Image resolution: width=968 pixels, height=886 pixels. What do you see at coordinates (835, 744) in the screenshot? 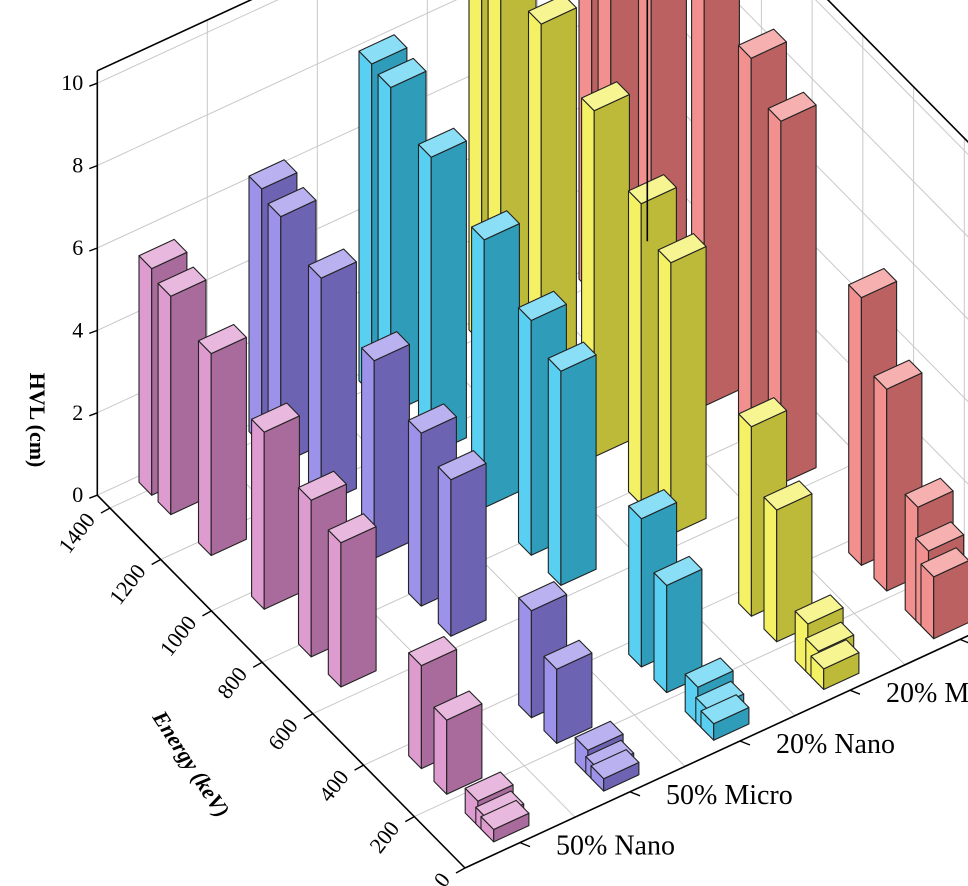
I see `series-label: 20% Nano` at bounding box center [835, 744].